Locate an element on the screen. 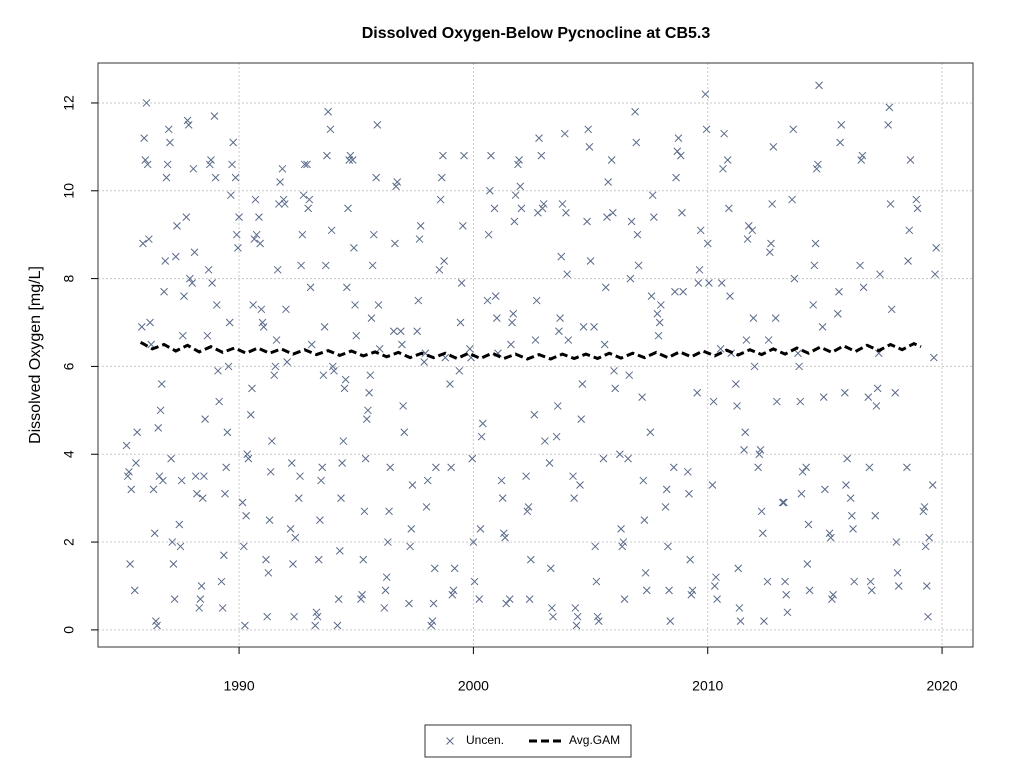 The image size is (1024, 768). y-tick-label: 12 is located at coordinates (69, 103).